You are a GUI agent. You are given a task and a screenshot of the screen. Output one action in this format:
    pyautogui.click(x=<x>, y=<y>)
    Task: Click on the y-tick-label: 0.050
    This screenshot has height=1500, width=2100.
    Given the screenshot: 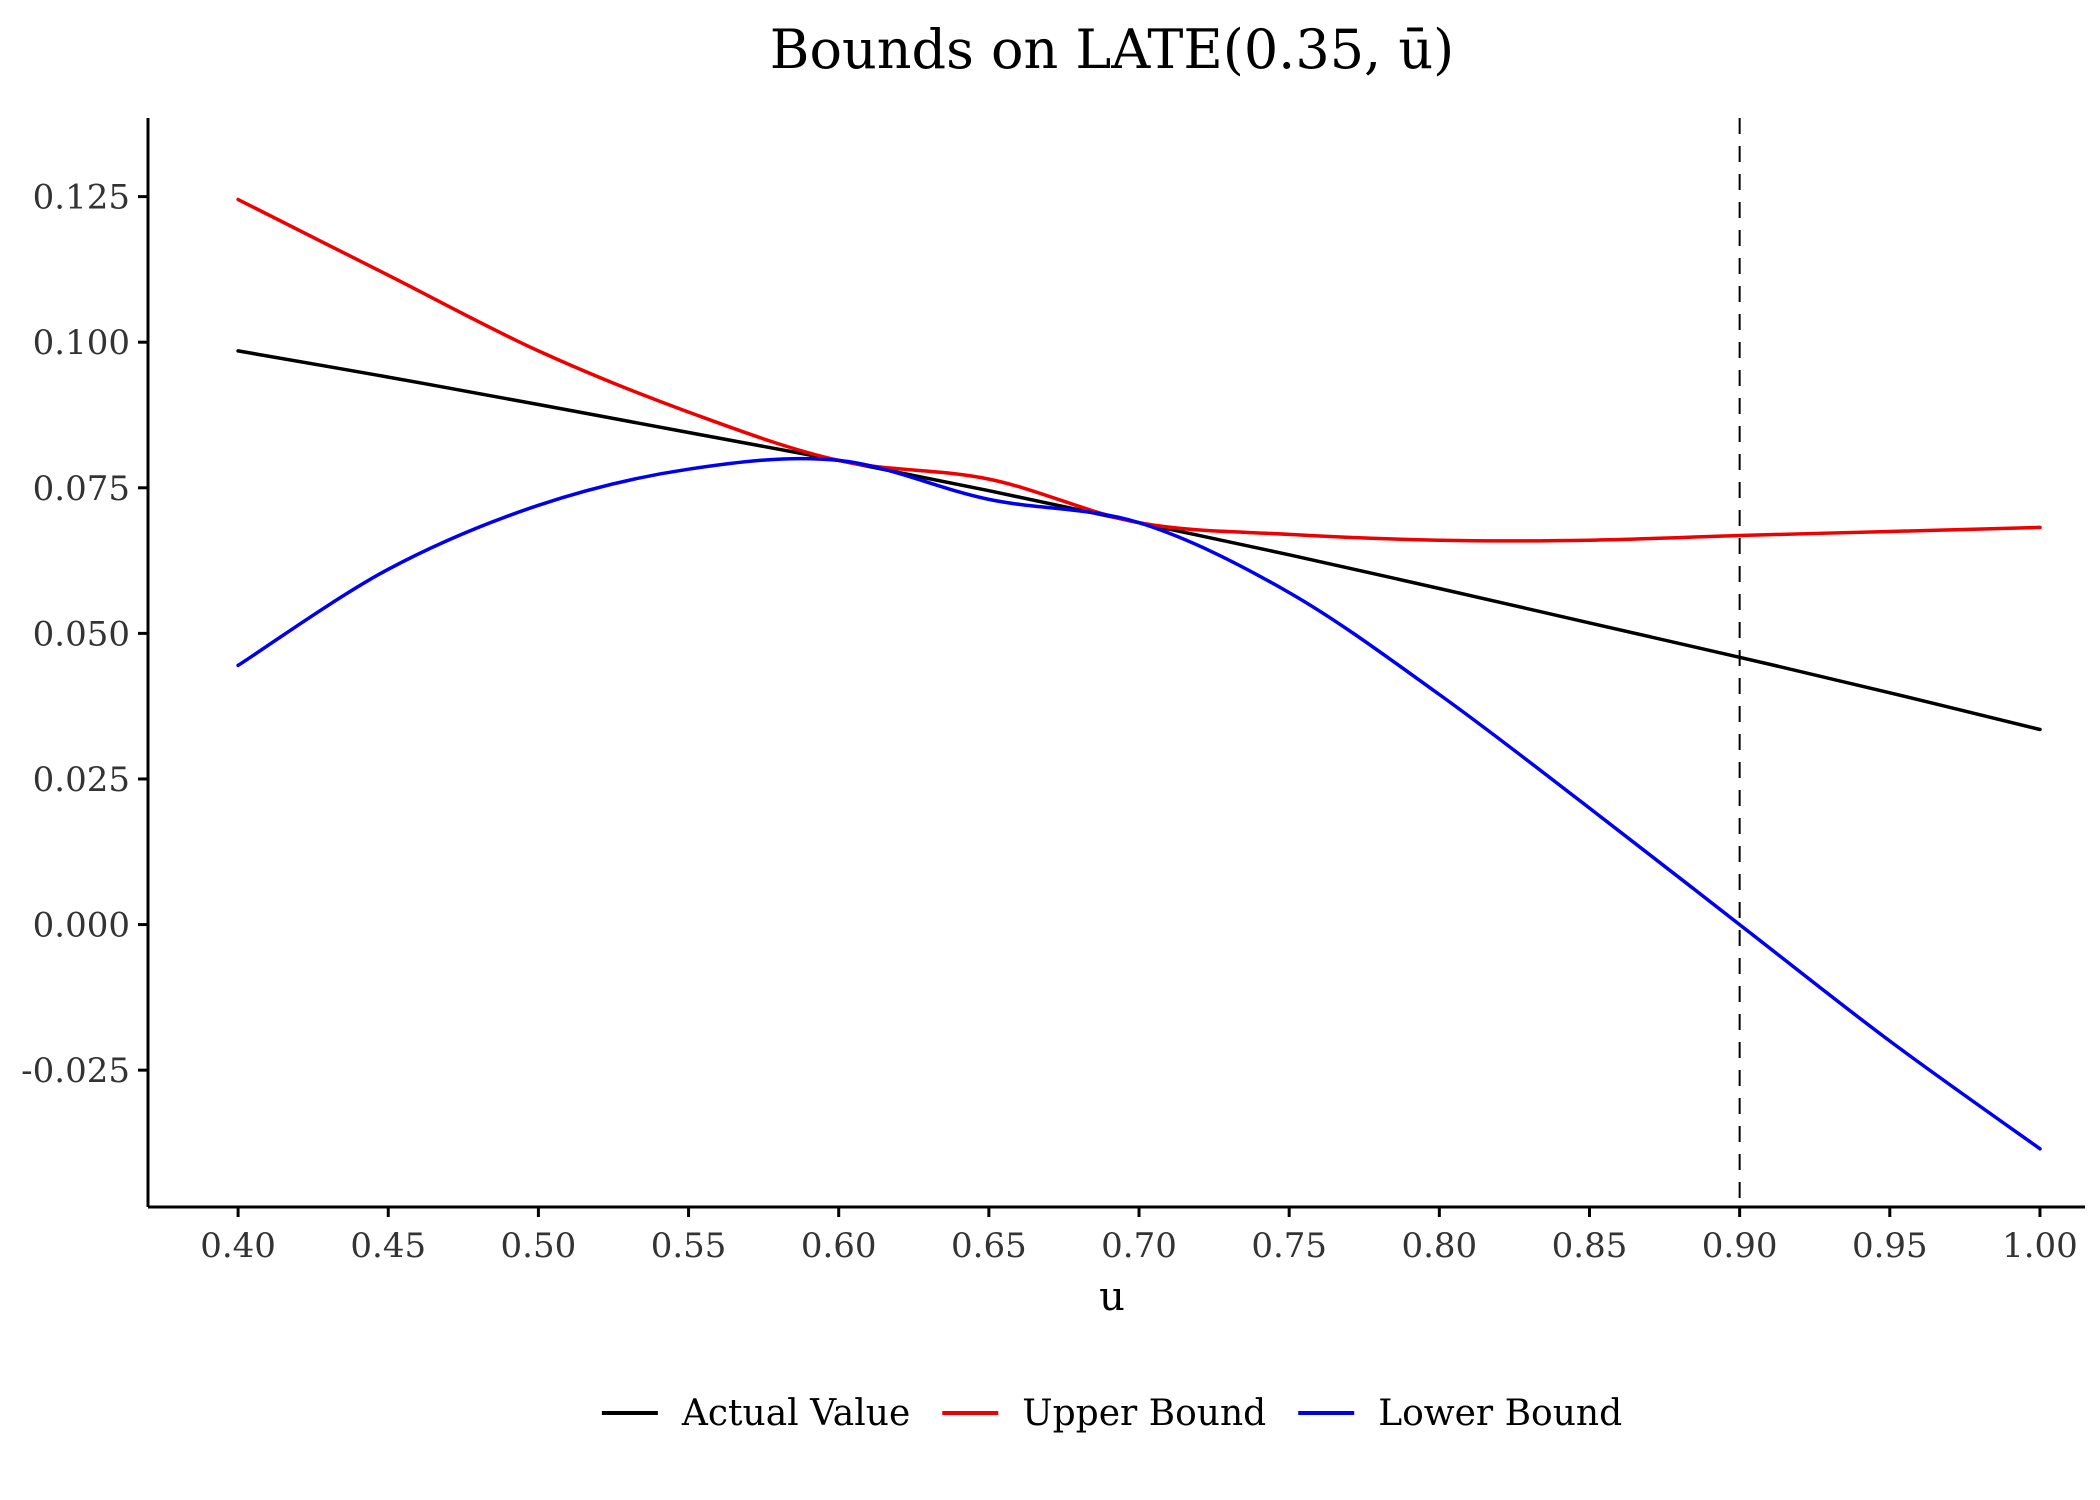 What is the action you would take?
    pyautogui.click(x=81, y=634)
    